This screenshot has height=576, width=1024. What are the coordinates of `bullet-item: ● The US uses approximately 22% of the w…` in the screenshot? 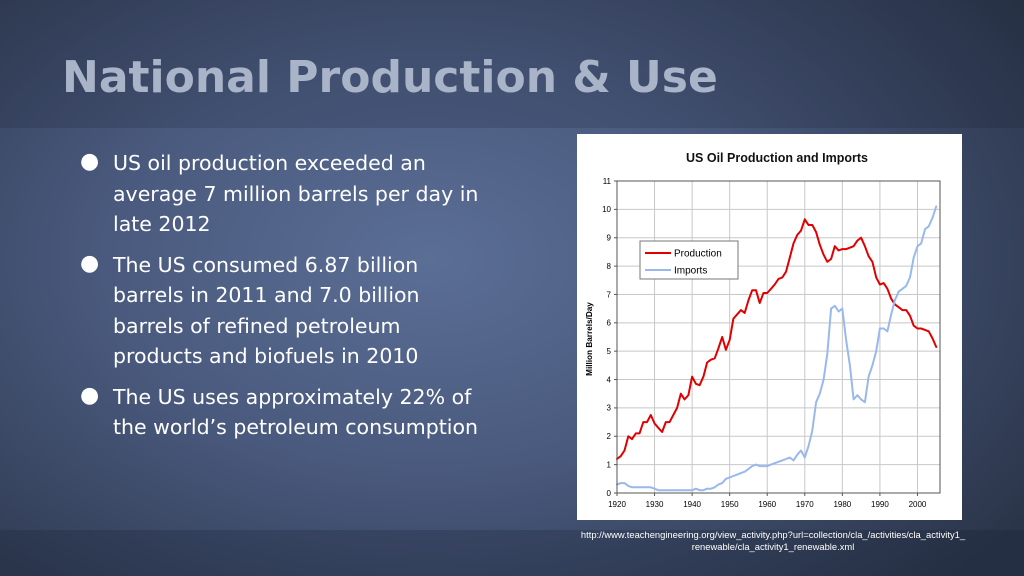 It's located at (280, 412).